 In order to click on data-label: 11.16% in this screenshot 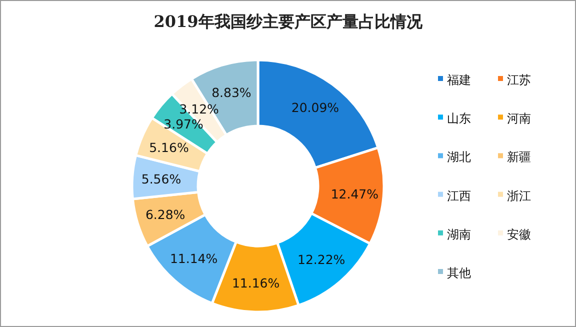, I will do `click(256, 282)`.